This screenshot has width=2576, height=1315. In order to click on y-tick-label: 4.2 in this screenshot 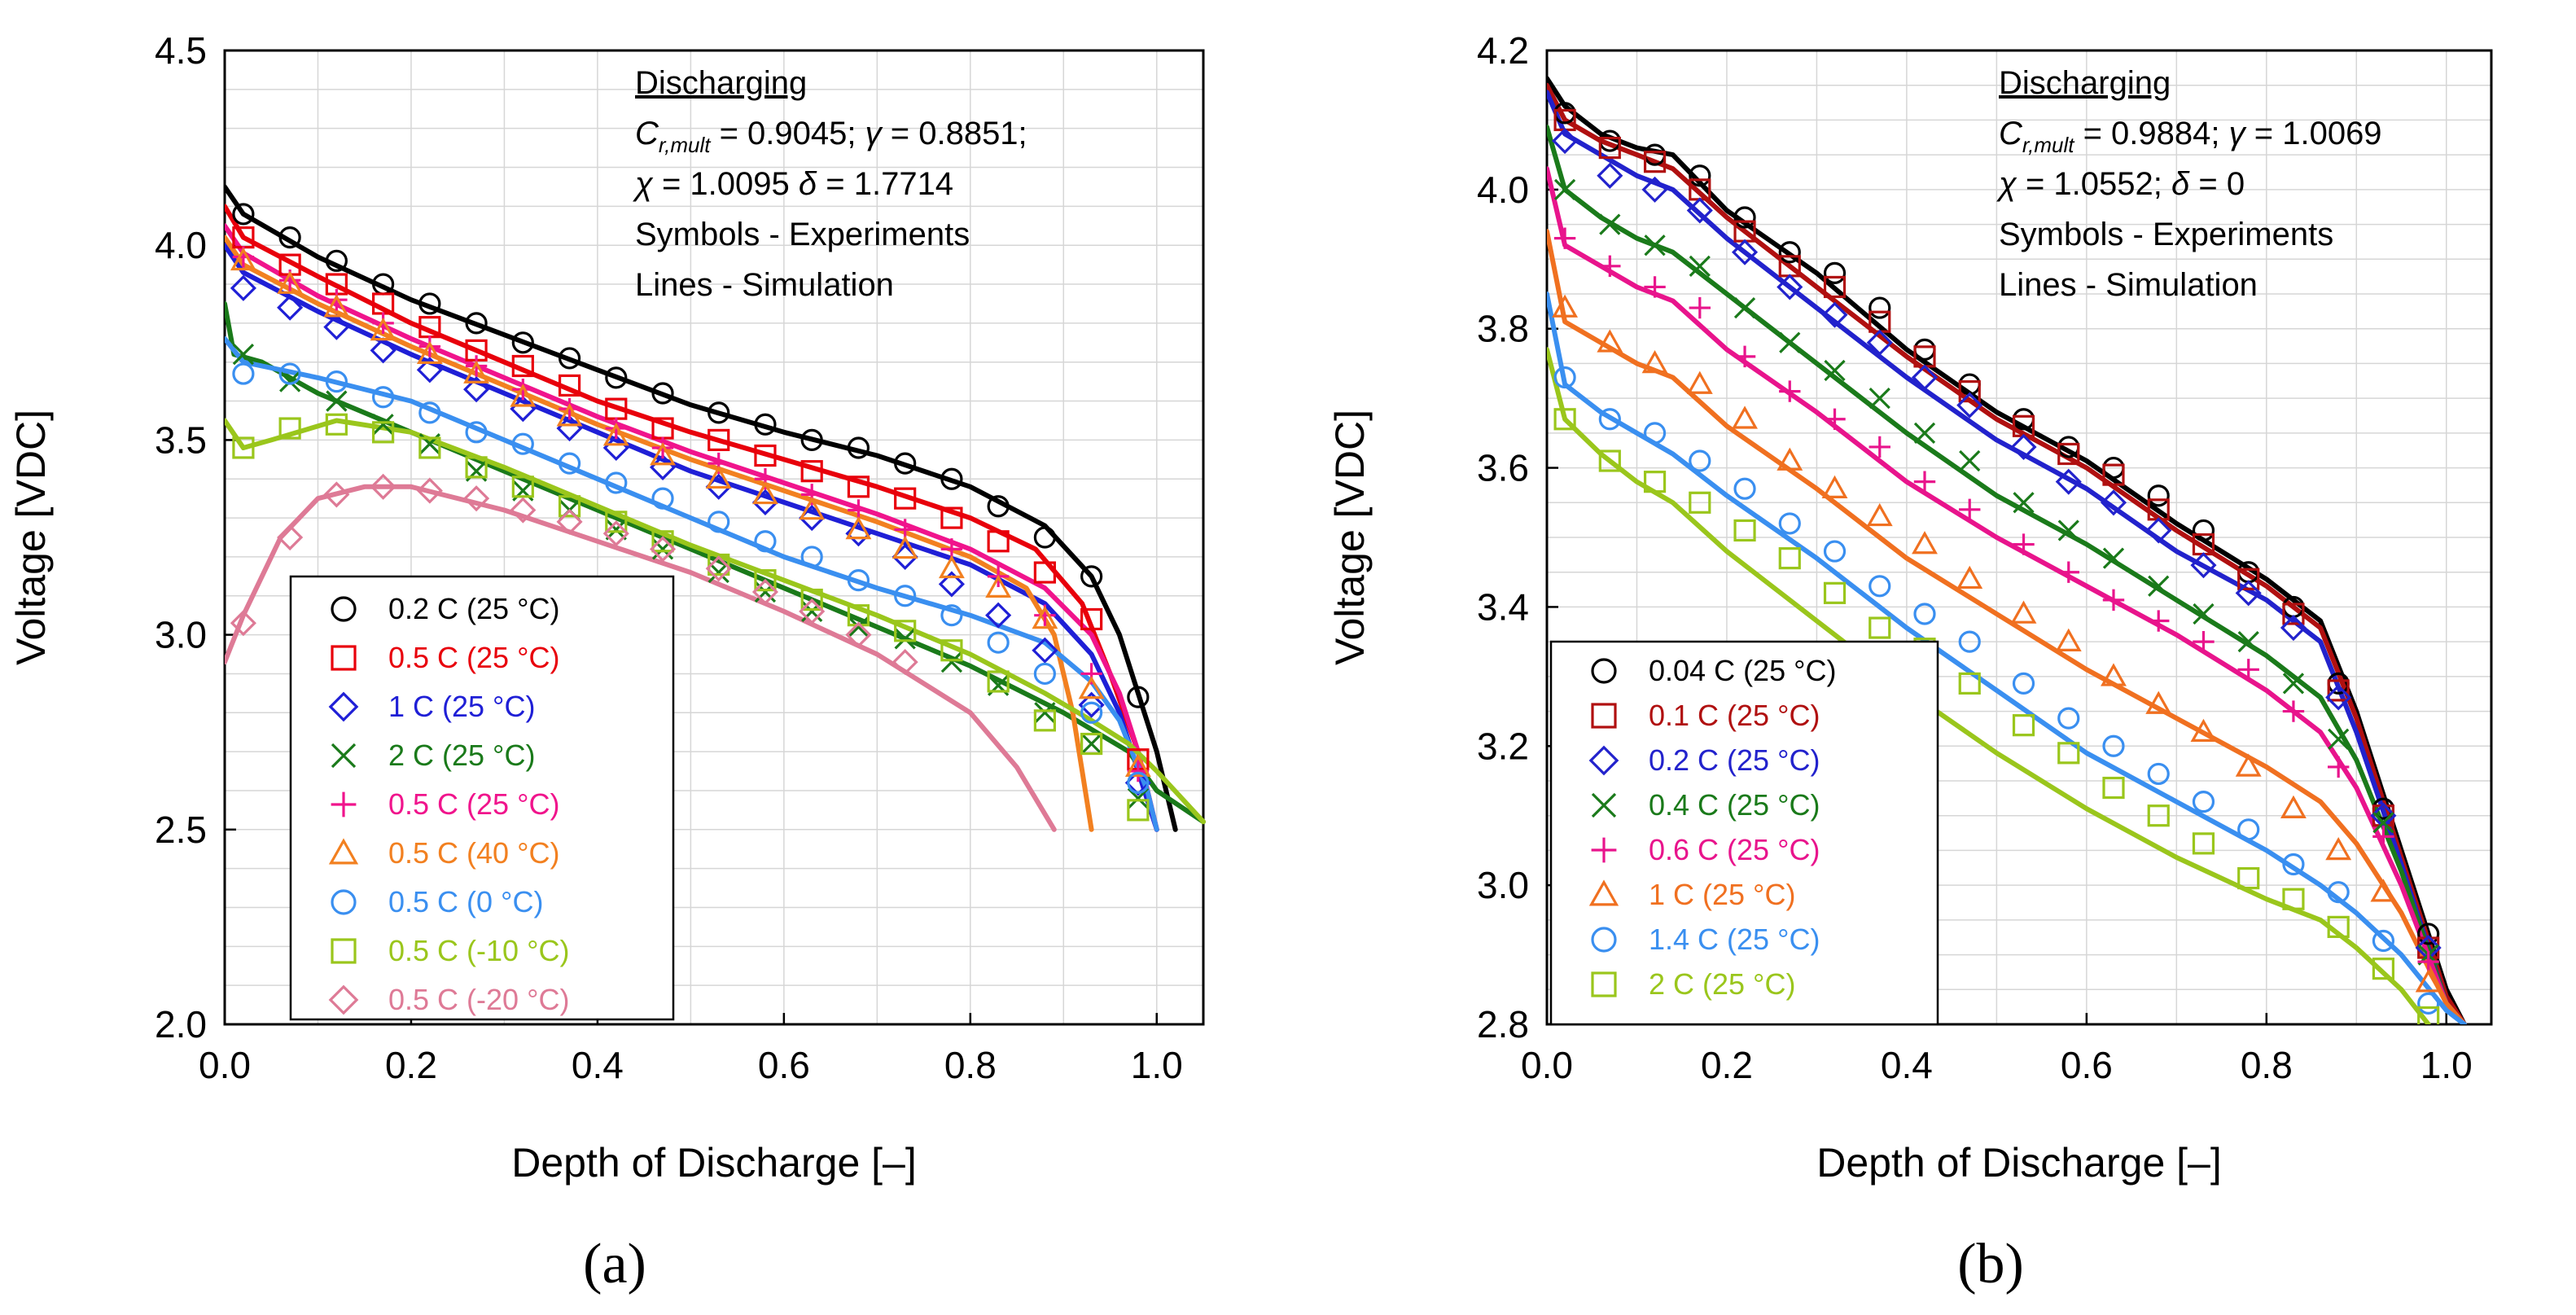, I will do `click(1503, 50)`.